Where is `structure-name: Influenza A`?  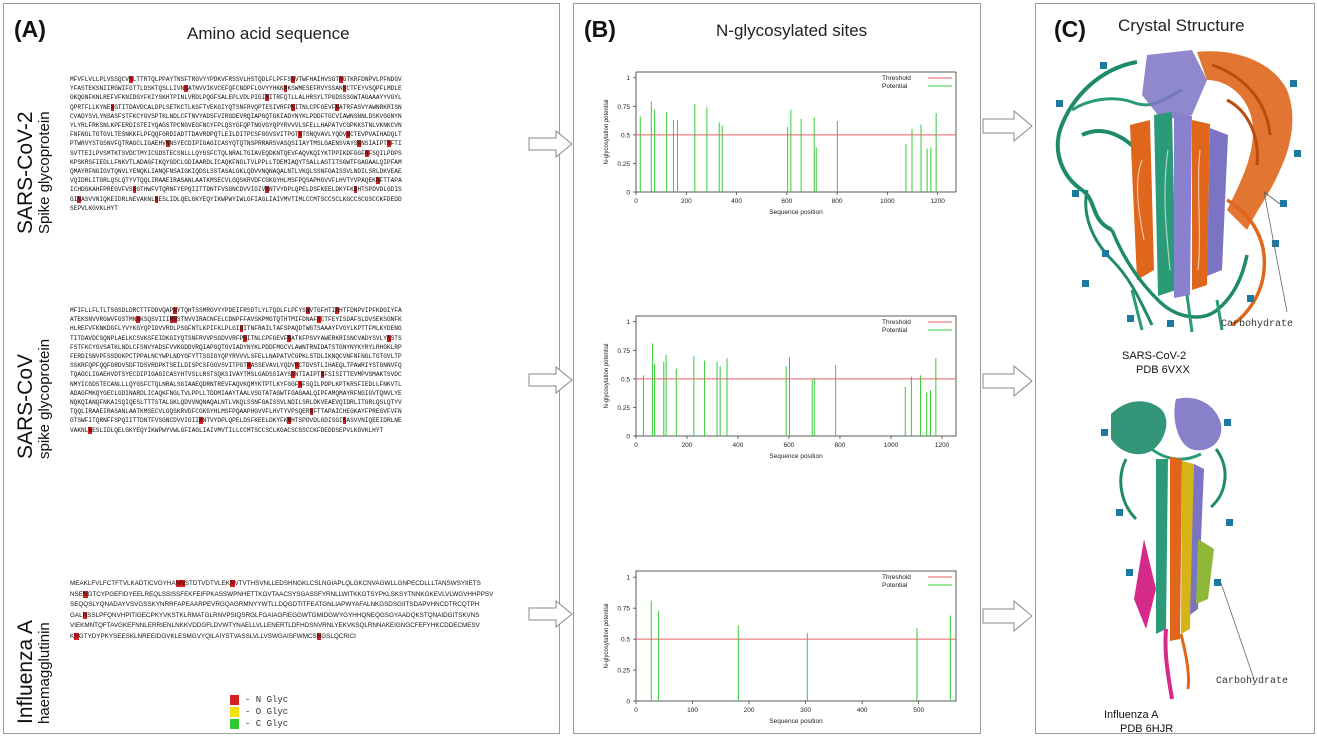 structure-name: Influenza A is located at coordinates (1131, 715).